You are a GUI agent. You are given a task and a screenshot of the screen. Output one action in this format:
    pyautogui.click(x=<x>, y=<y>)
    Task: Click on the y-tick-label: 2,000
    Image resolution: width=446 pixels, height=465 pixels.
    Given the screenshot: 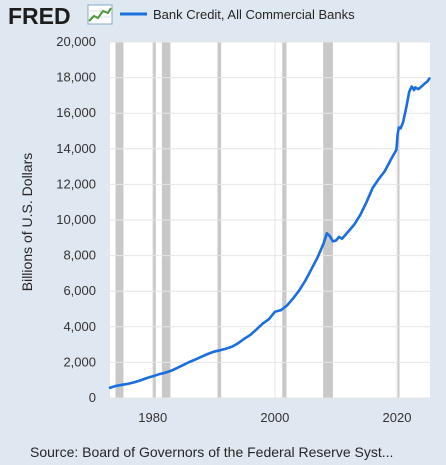 What is the action you would take?
    pyautogui.click(x=79, y=361)
    